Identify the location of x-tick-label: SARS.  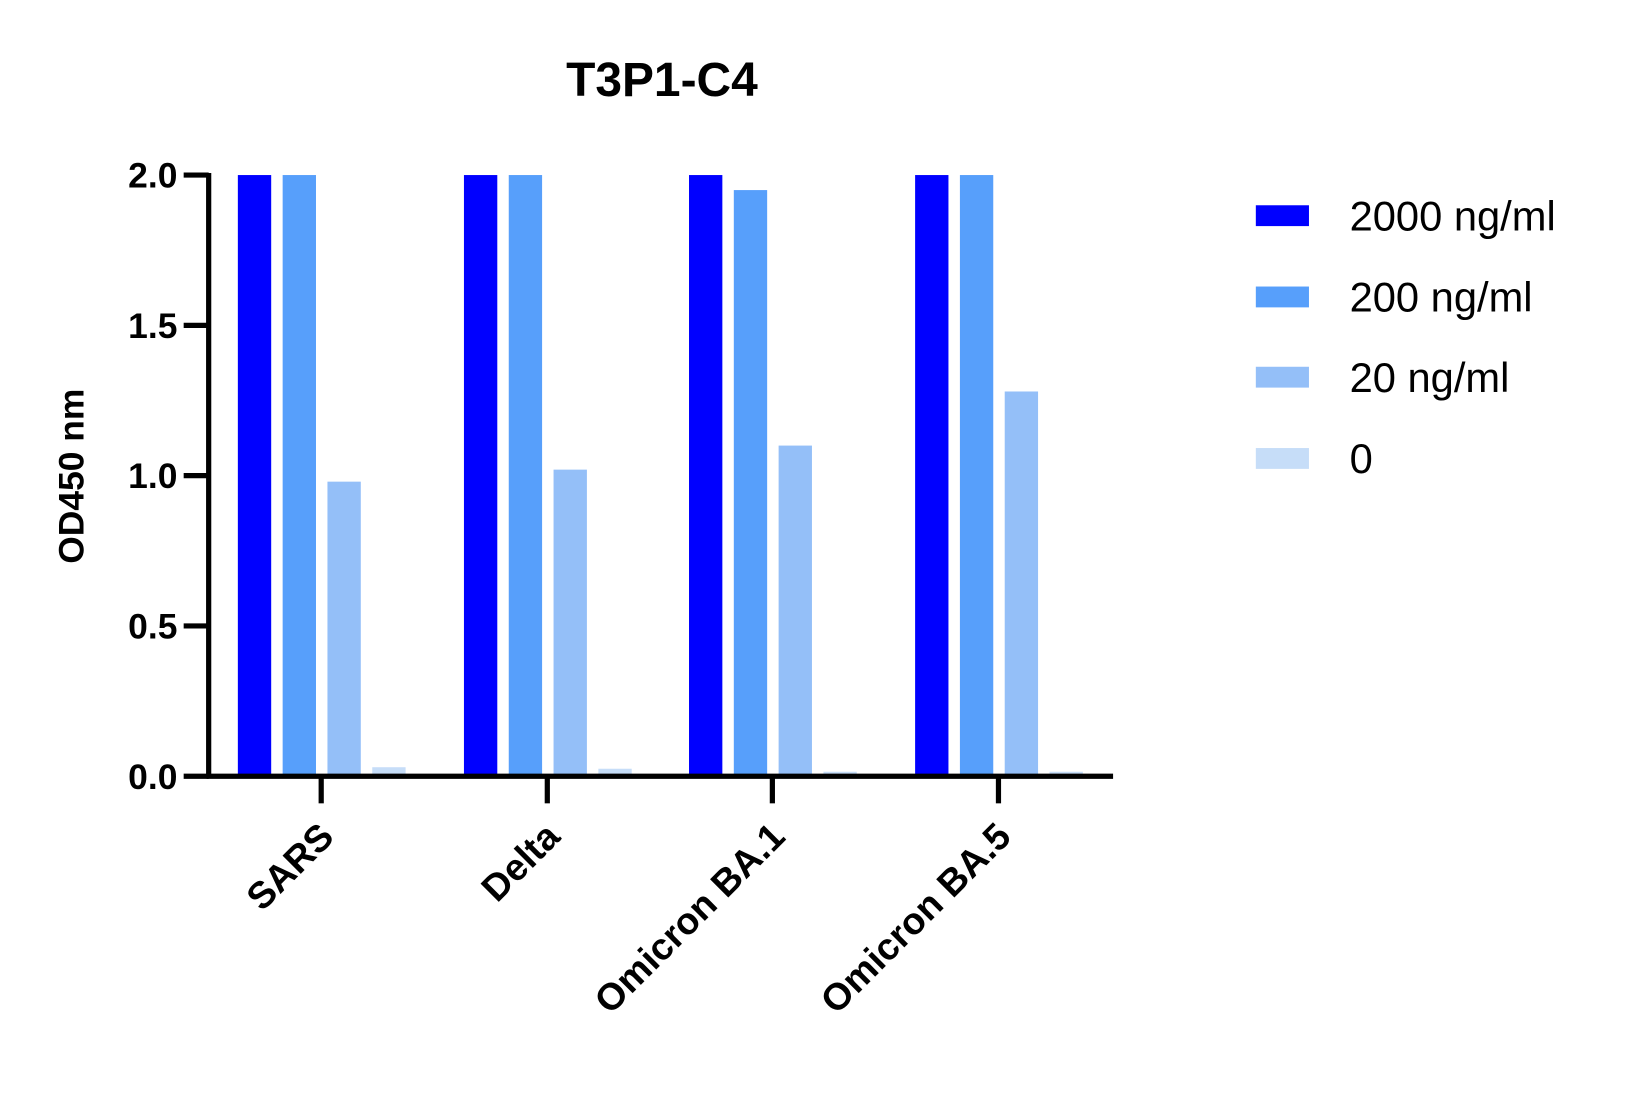
(289, 866).